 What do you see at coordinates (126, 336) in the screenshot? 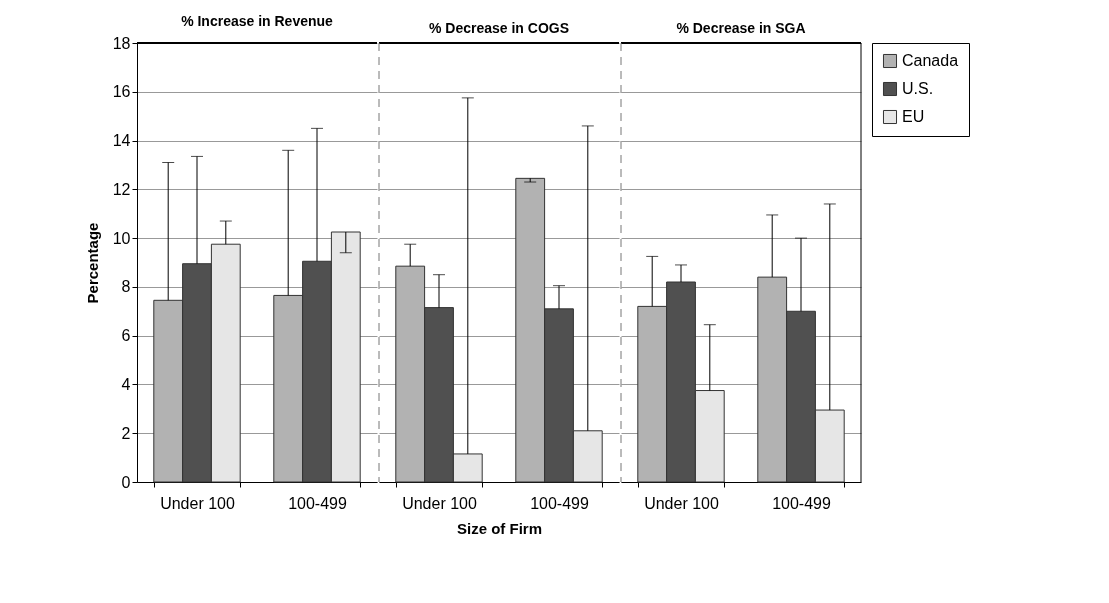
I see `y-tick-label: 6` at bounding box center [126, 336].